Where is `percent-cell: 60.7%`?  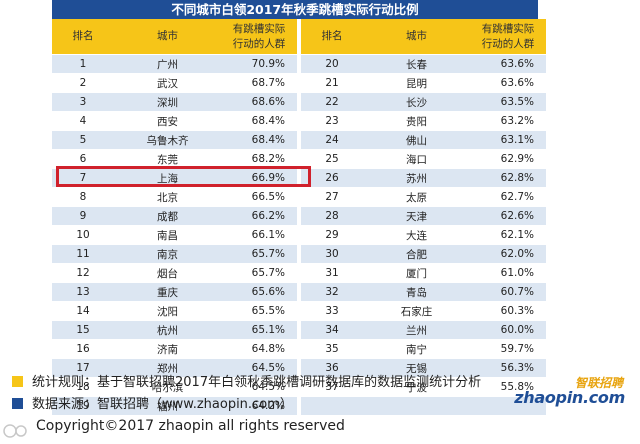 percent-cell: 60.7% is located at coordinates (508, 292).